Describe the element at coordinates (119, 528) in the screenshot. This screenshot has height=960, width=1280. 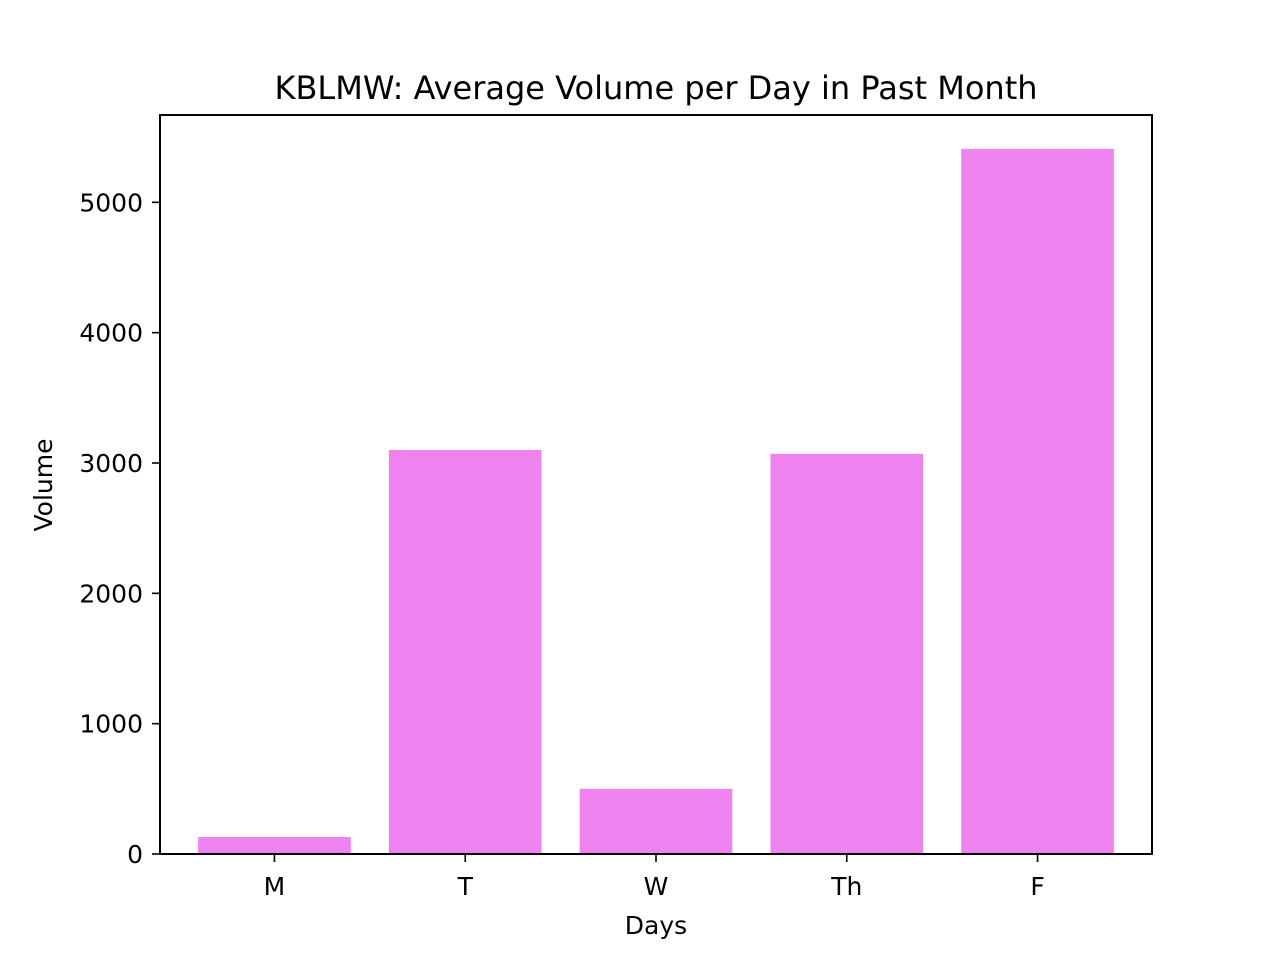
I see `y-axis-ticks: 0 1000 2000 3000 4000 5000` at that location.